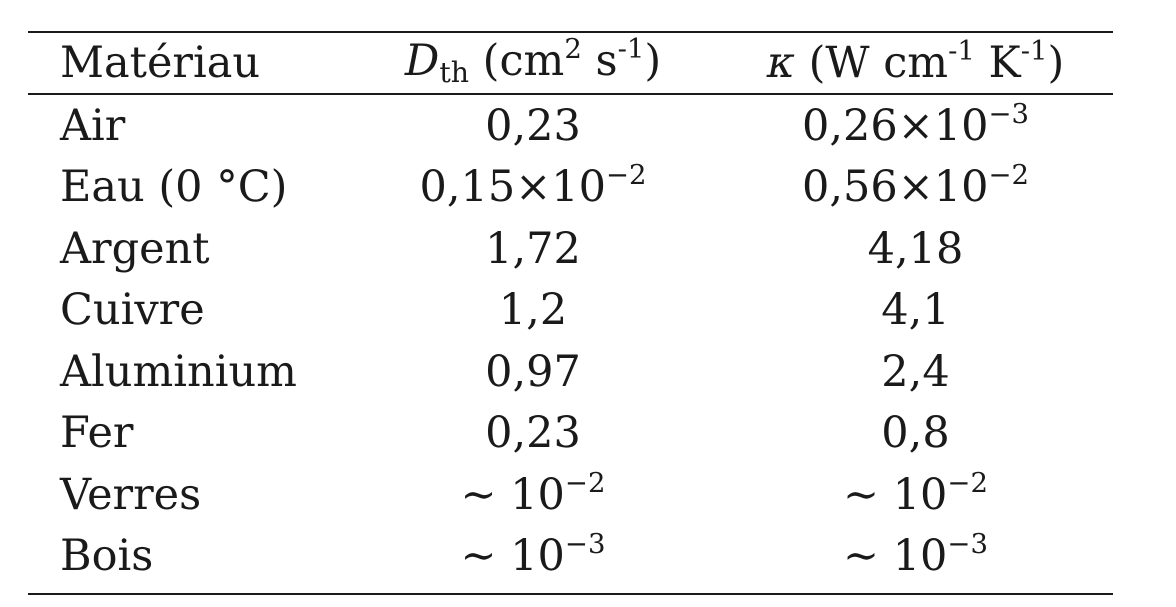  Describe the element at coordinates (422, 61) in the screenshot. I see `dth-symbol: D` at that location.